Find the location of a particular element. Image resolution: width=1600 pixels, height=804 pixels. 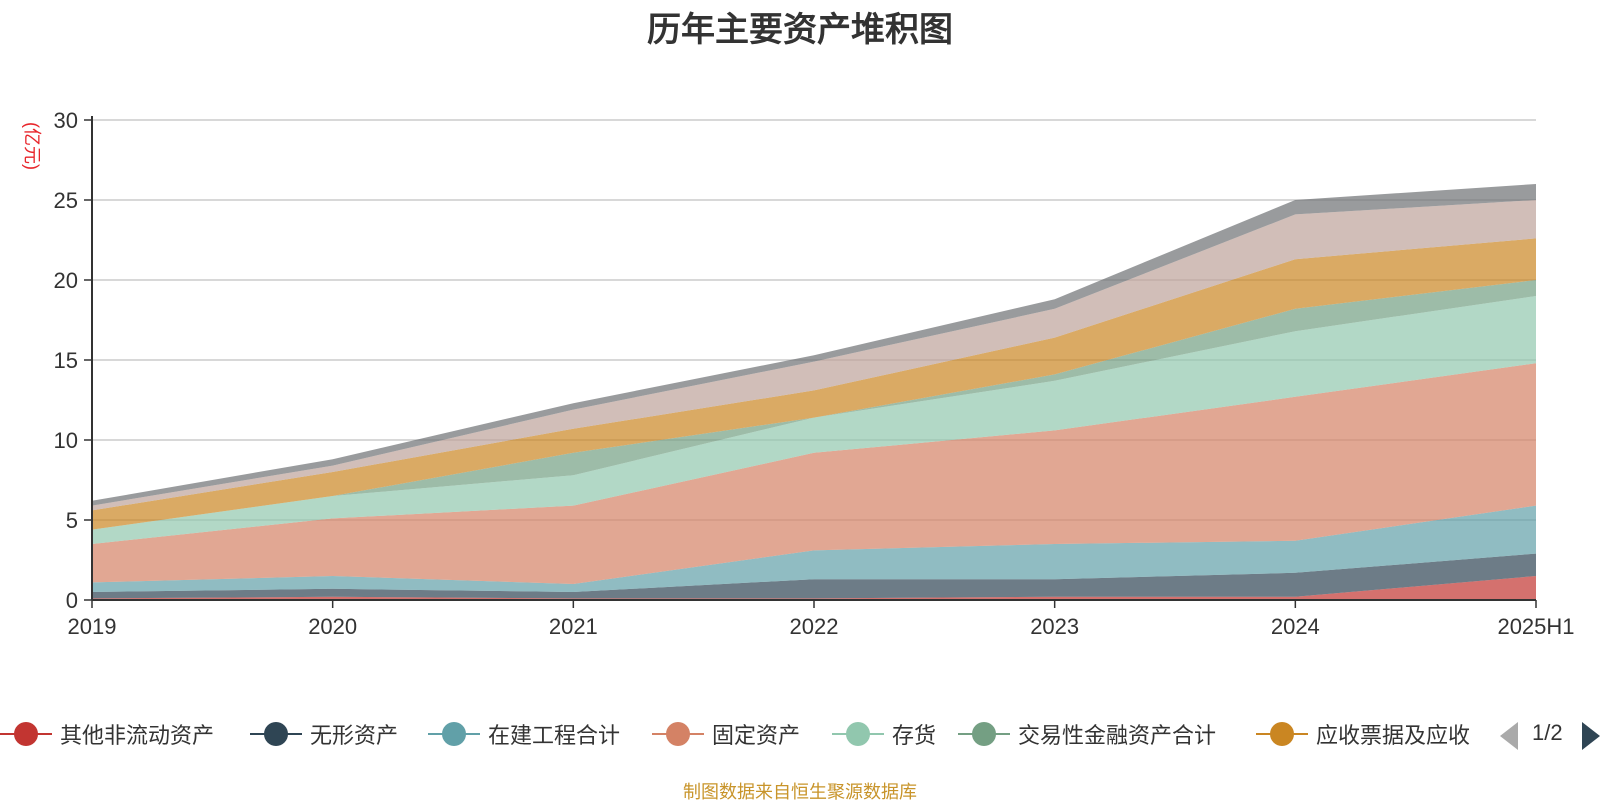

legend-next-icon is located at coordinates (1591, 736).